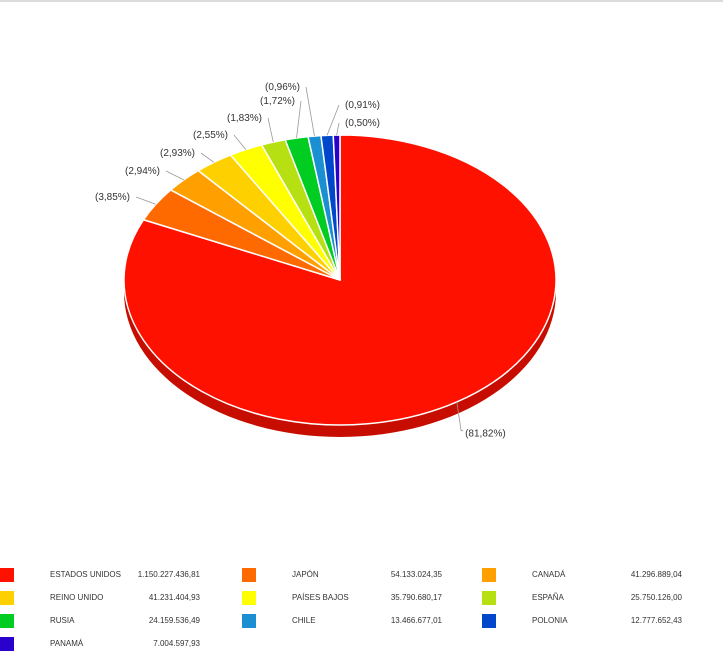 The height and width of the screenshot is (667, 723). I want to click on legend-item: RUSIA 24.159.536,49, so click(115, 622).